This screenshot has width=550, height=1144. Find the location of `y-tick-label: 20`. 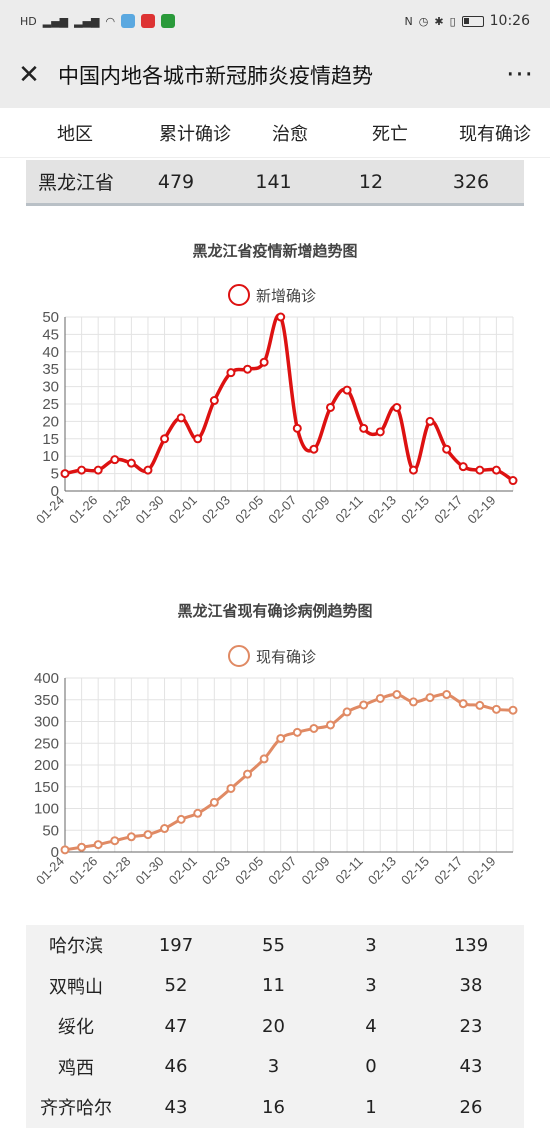

y-tick-label: 20 is located at coordinates (50, 421).